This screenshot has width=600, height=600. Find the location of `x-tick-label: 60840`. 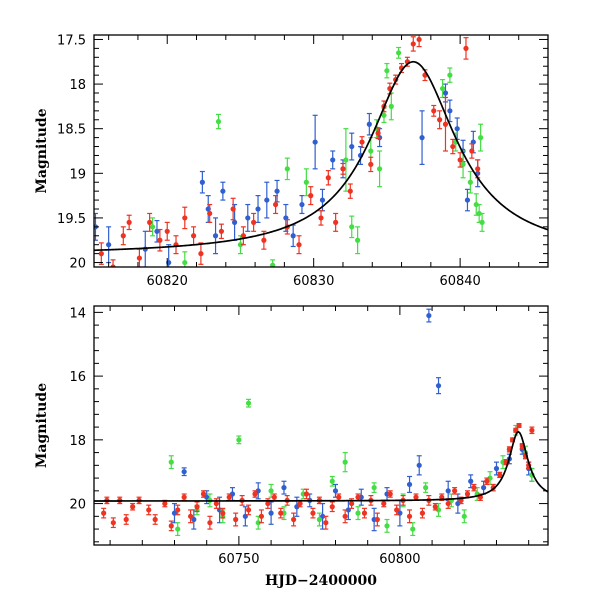

x-tick-label: 60840 is located at coordinates (459, 281).